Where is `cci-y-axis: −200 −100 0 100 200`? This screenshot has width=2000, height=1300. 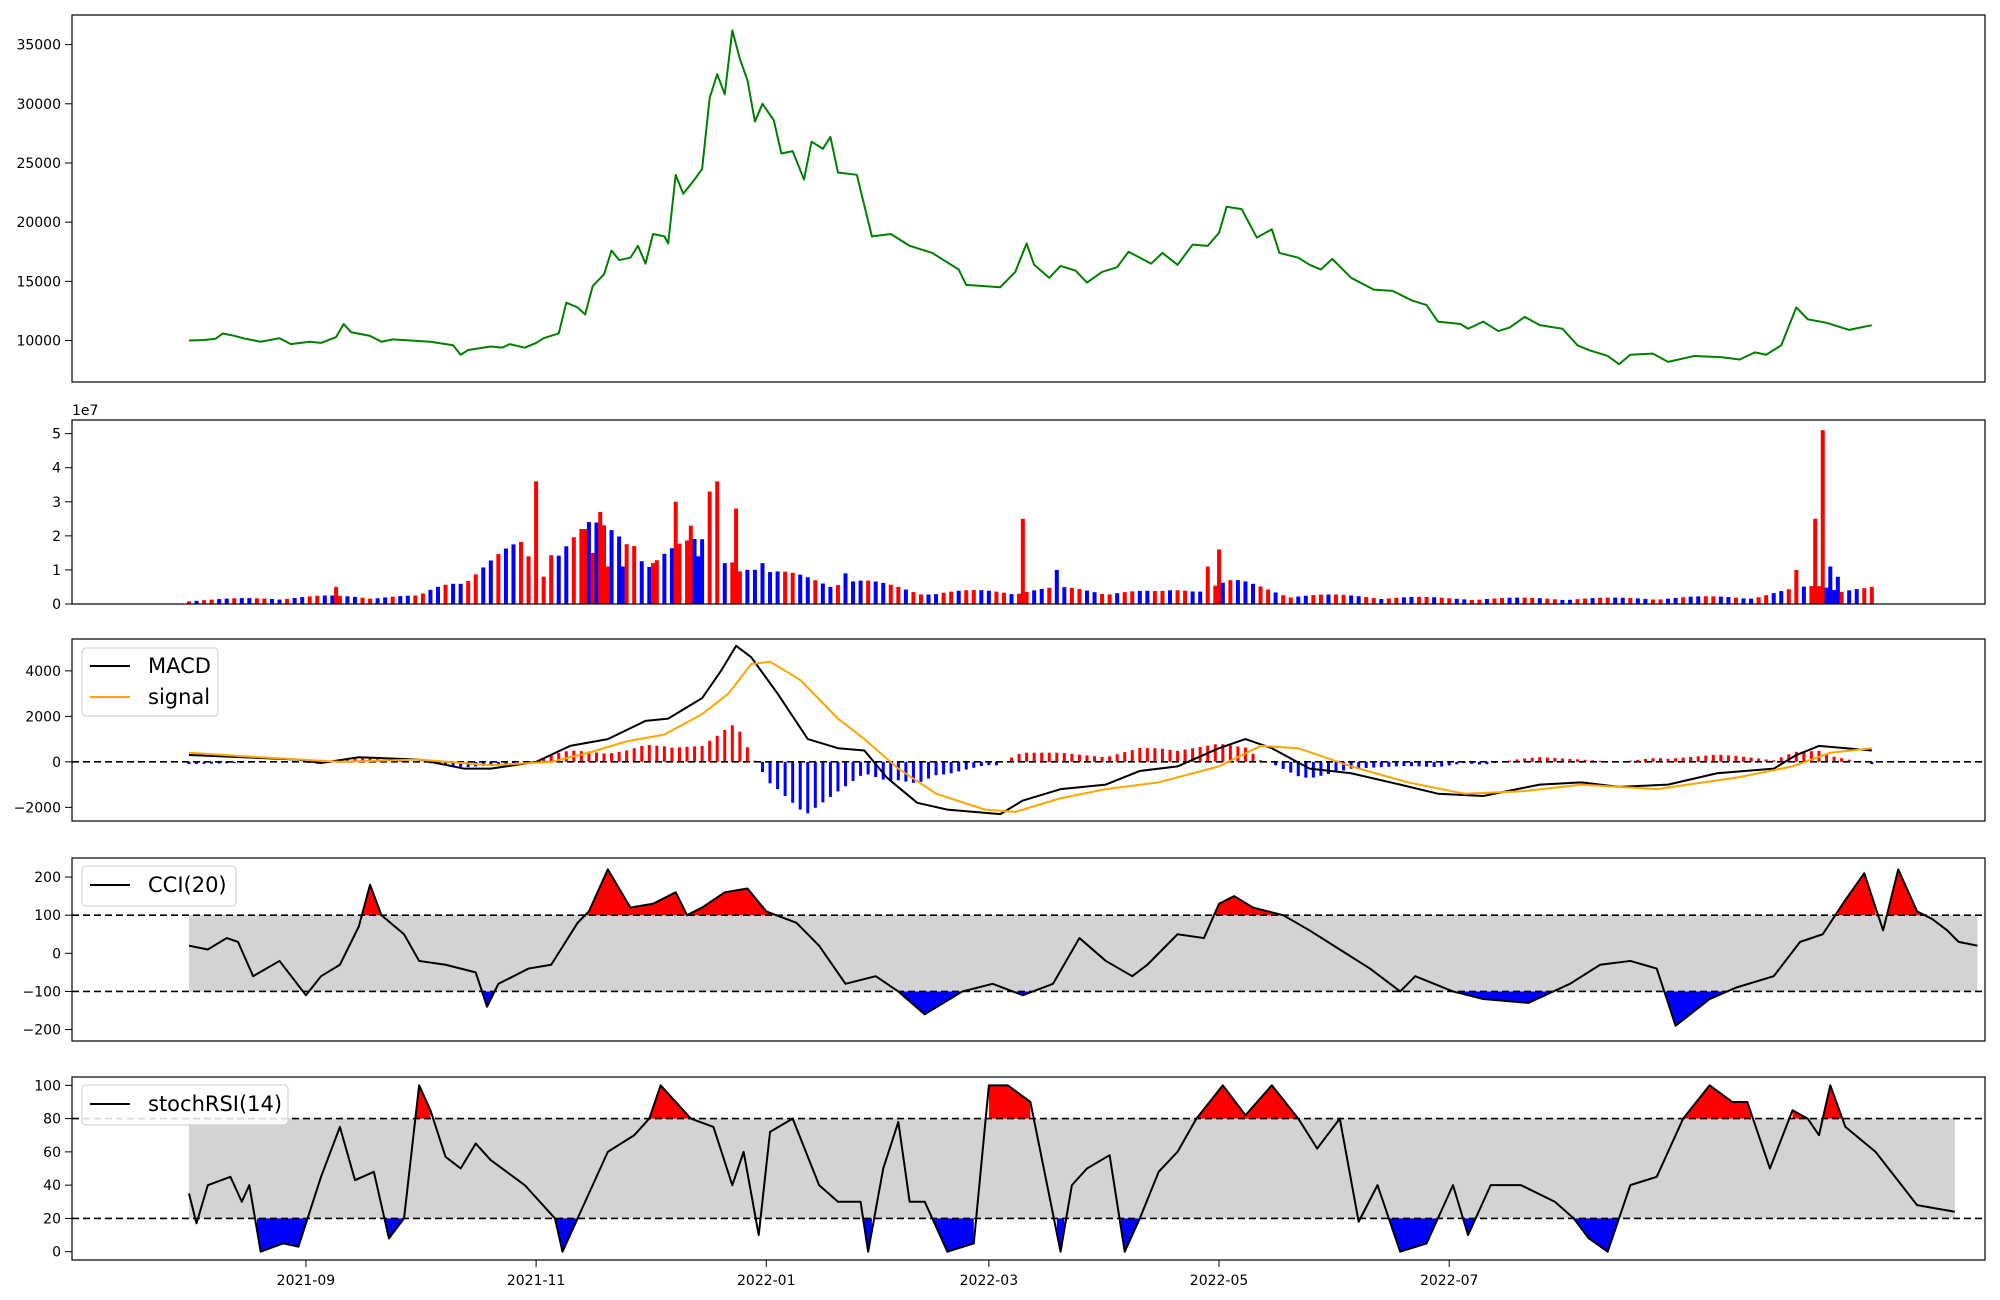
cci-y-axis: −200 −100 0 100 200 is located at coordinates (47, 954).